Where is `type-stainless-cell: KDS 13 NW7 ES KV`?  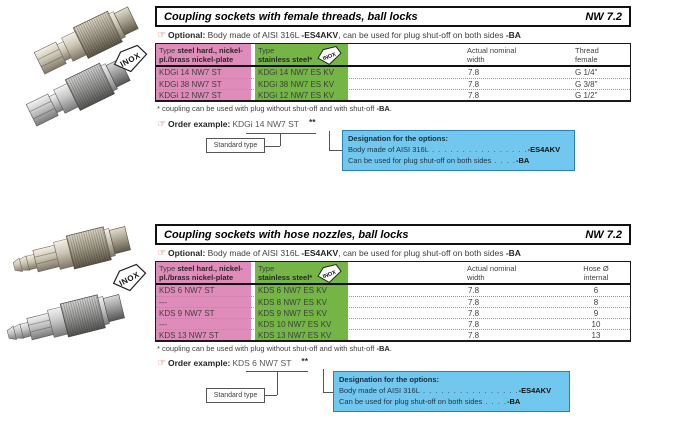 type-stainless-cell: KDS 13 NW7 ES KV is located at coordinates (295, 335).